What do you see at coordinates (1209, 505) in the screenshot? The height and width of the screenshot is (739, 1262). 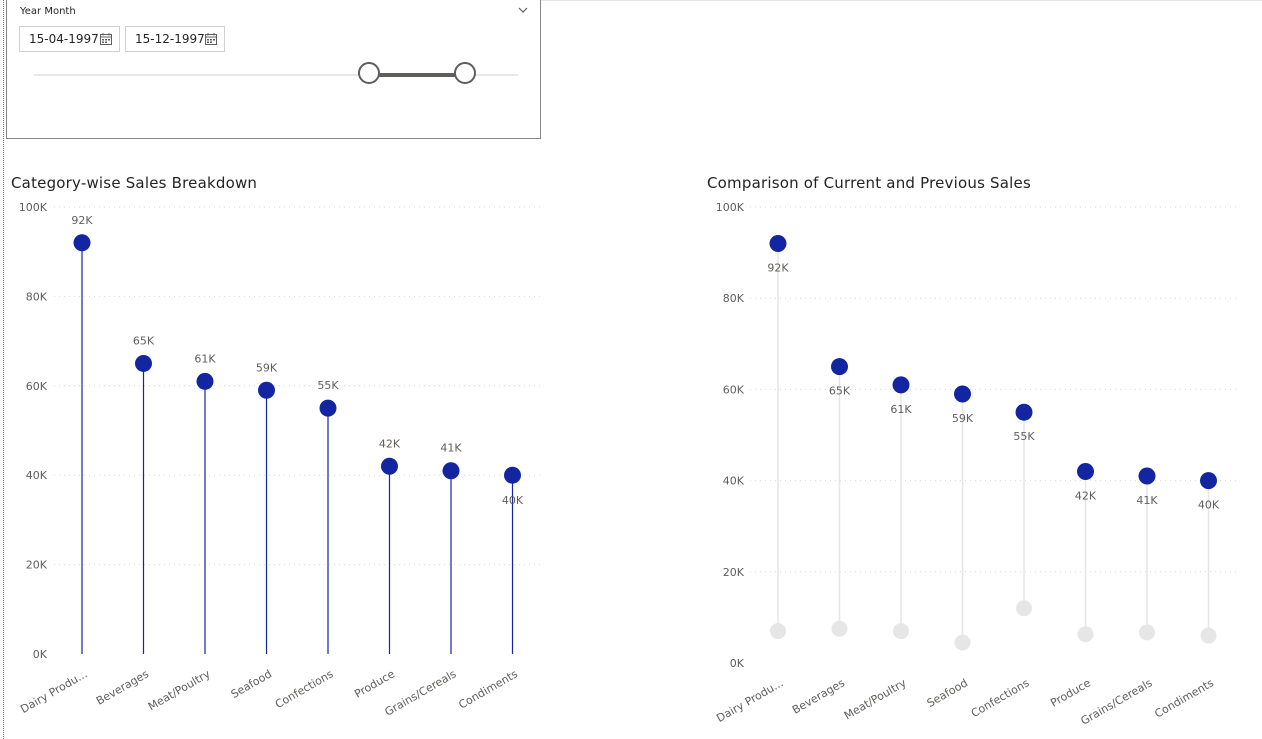 I see `chart2-data-label: 40K` at bounding box center [1209, 505].